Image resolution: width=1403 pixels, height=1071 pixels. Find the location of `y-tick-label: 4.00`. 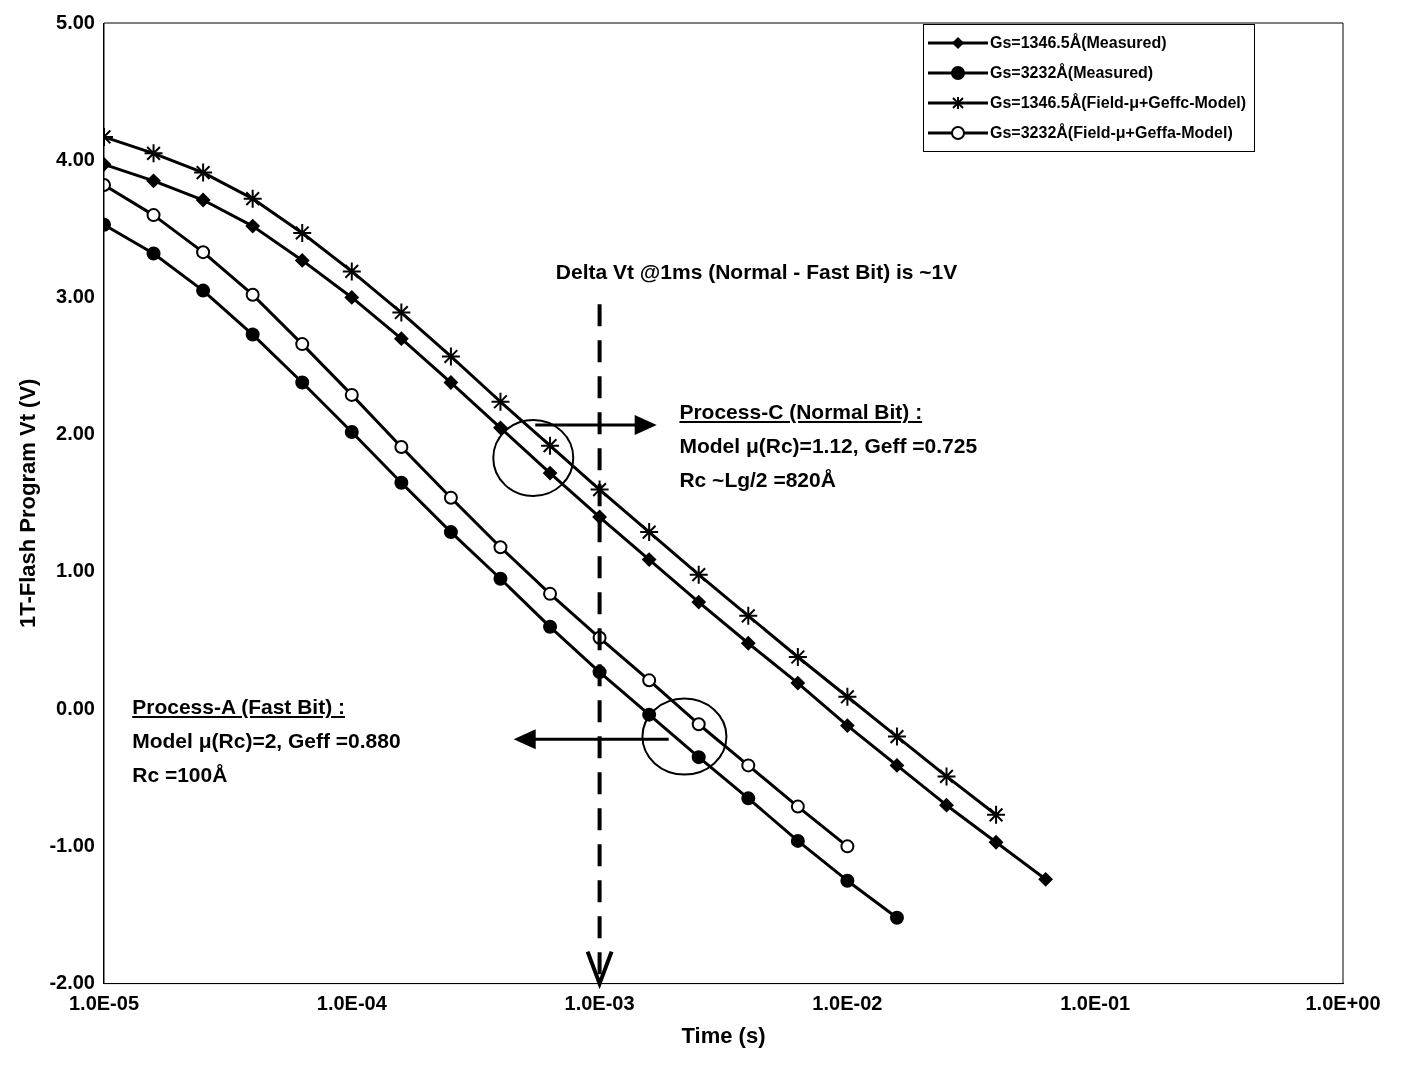

y-tick-label: 4.00 is located at coordinates (75, 158).